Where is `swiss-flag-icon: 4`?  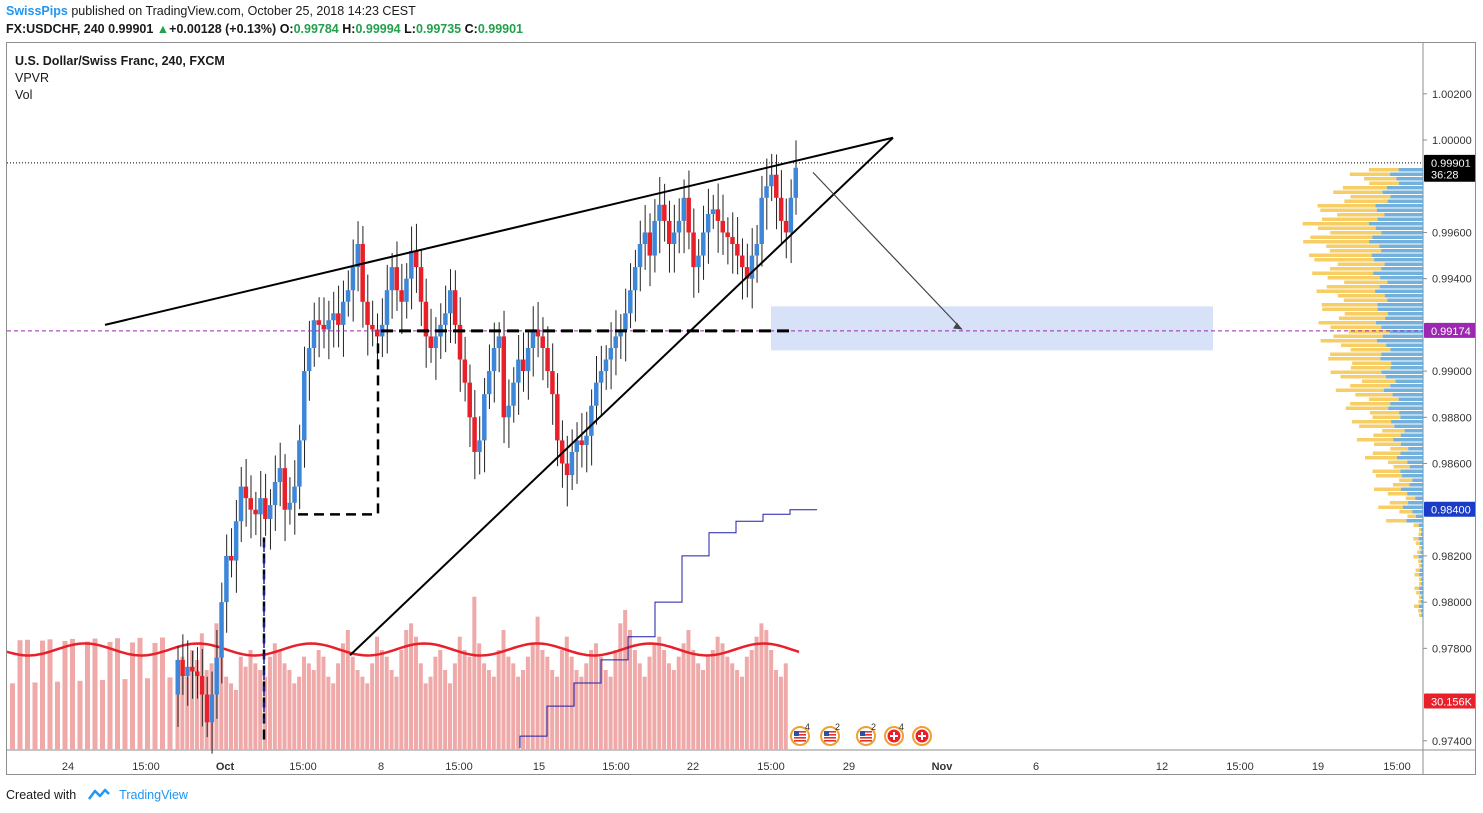
swiss-flag-icon: 4 is located at coordinates (894, 734).